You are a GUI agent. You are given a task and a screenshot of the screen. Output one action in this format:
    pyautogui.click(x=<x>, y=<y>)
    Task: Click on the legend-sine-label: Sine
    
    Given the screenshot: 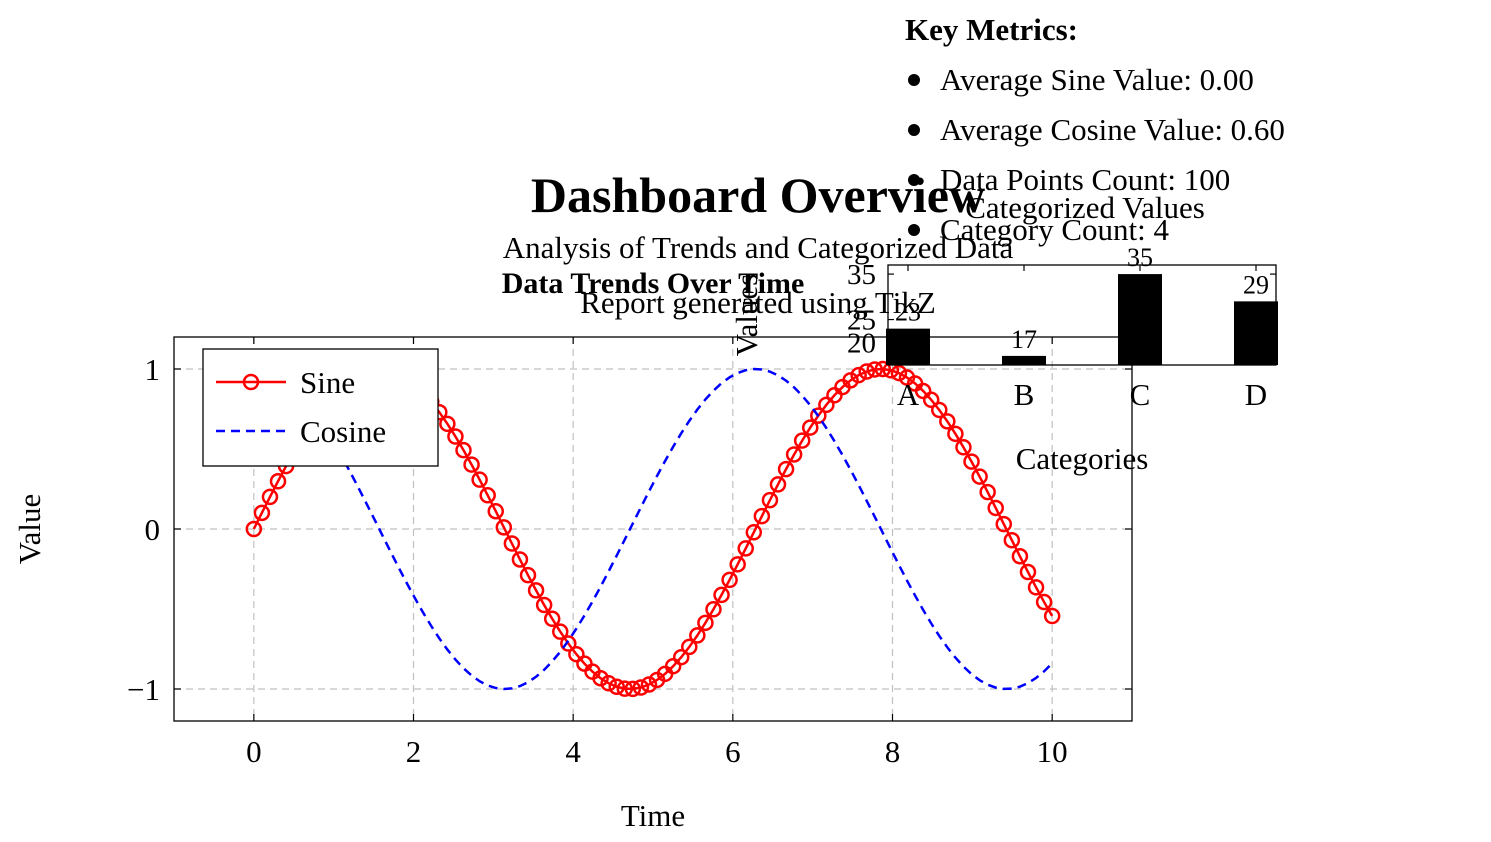 What is the action you would take?
    pyautogui.click(x=327, y=382)
    